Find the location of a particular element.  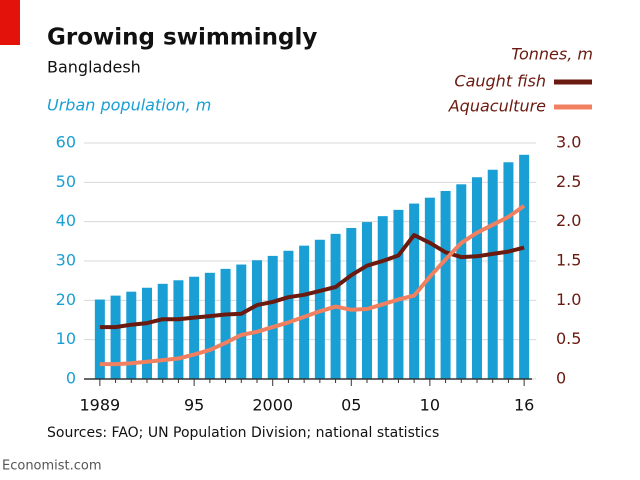

chart-subtitle: Bangladesh is located at coordinates (94, 67).